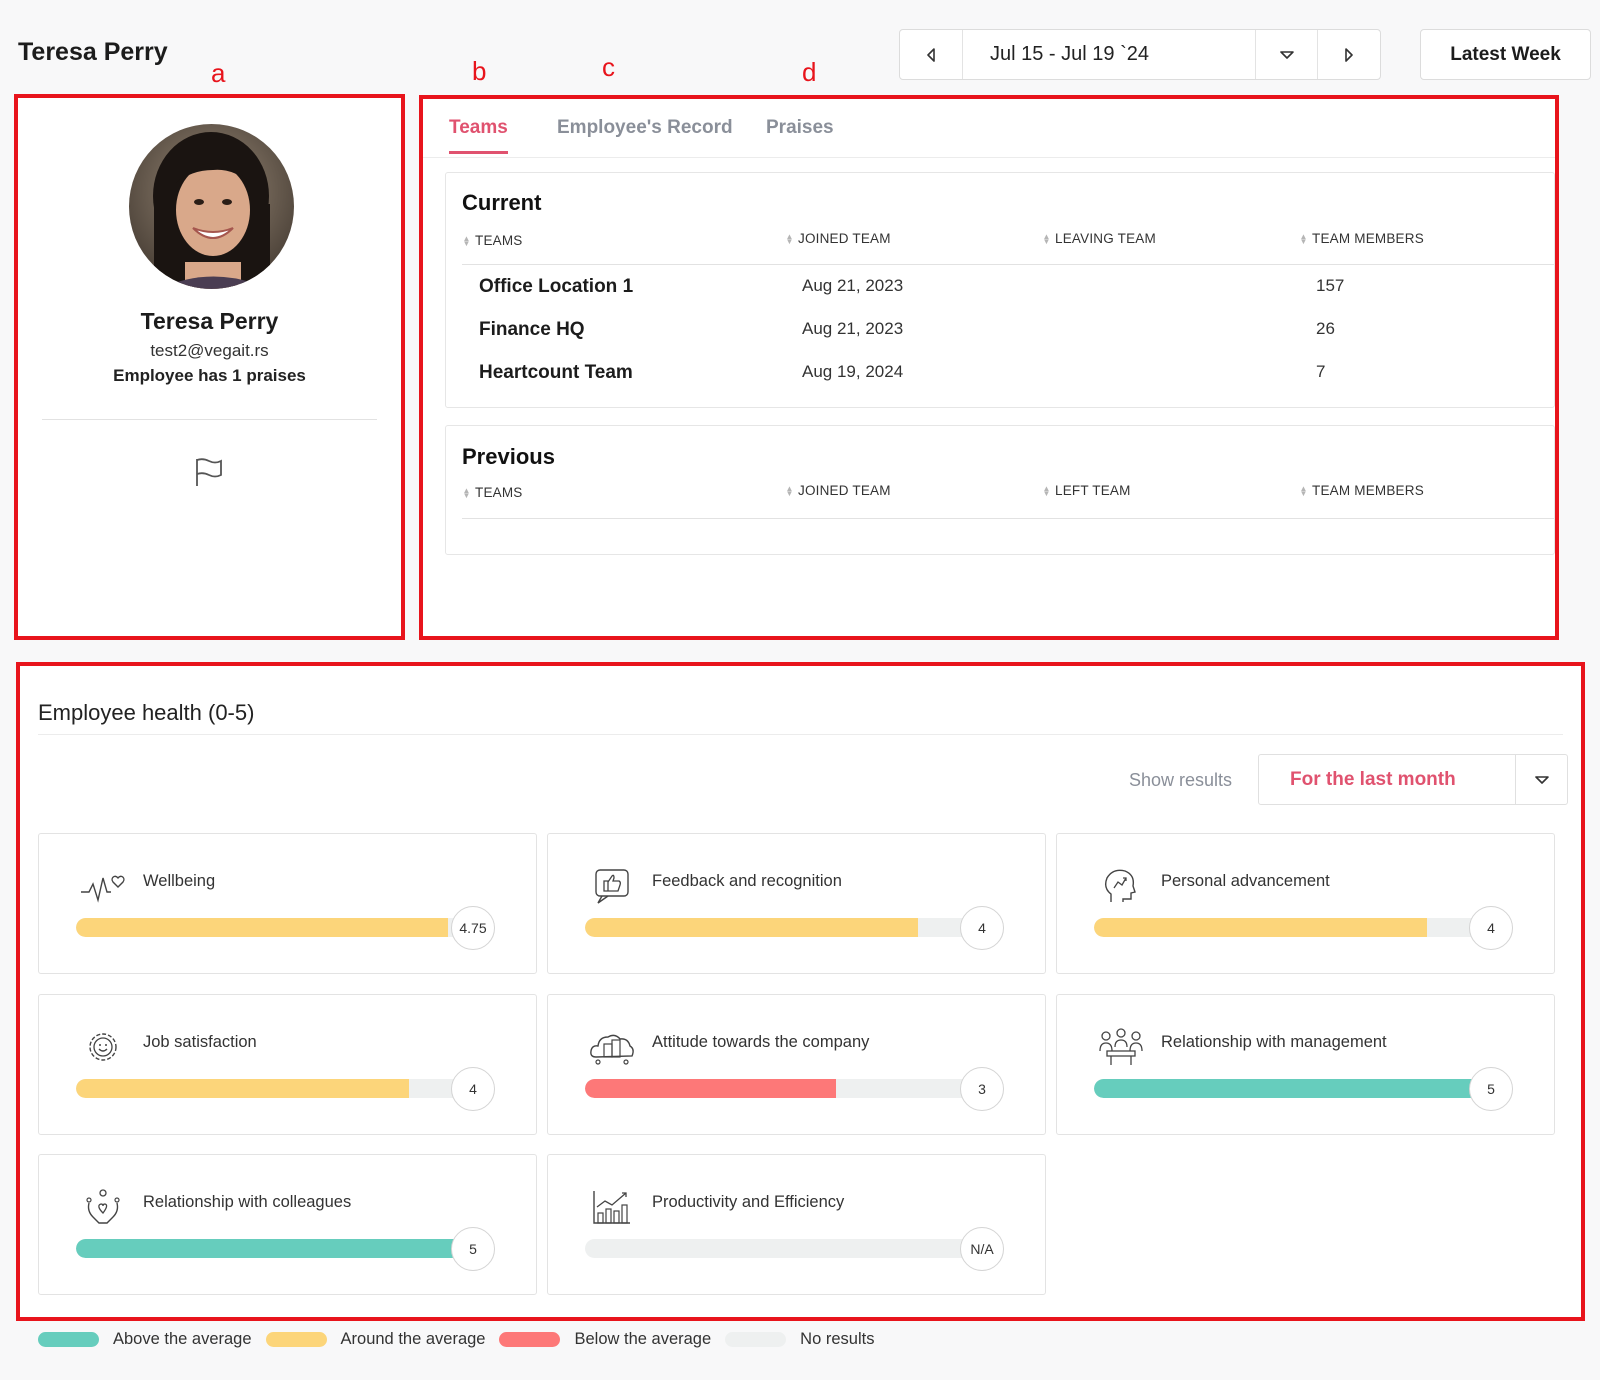 Image resolution: width=1600 pixels, height=1380 pixels. I want to click on metric-label: Relationship with management, so click(1274, 1042).